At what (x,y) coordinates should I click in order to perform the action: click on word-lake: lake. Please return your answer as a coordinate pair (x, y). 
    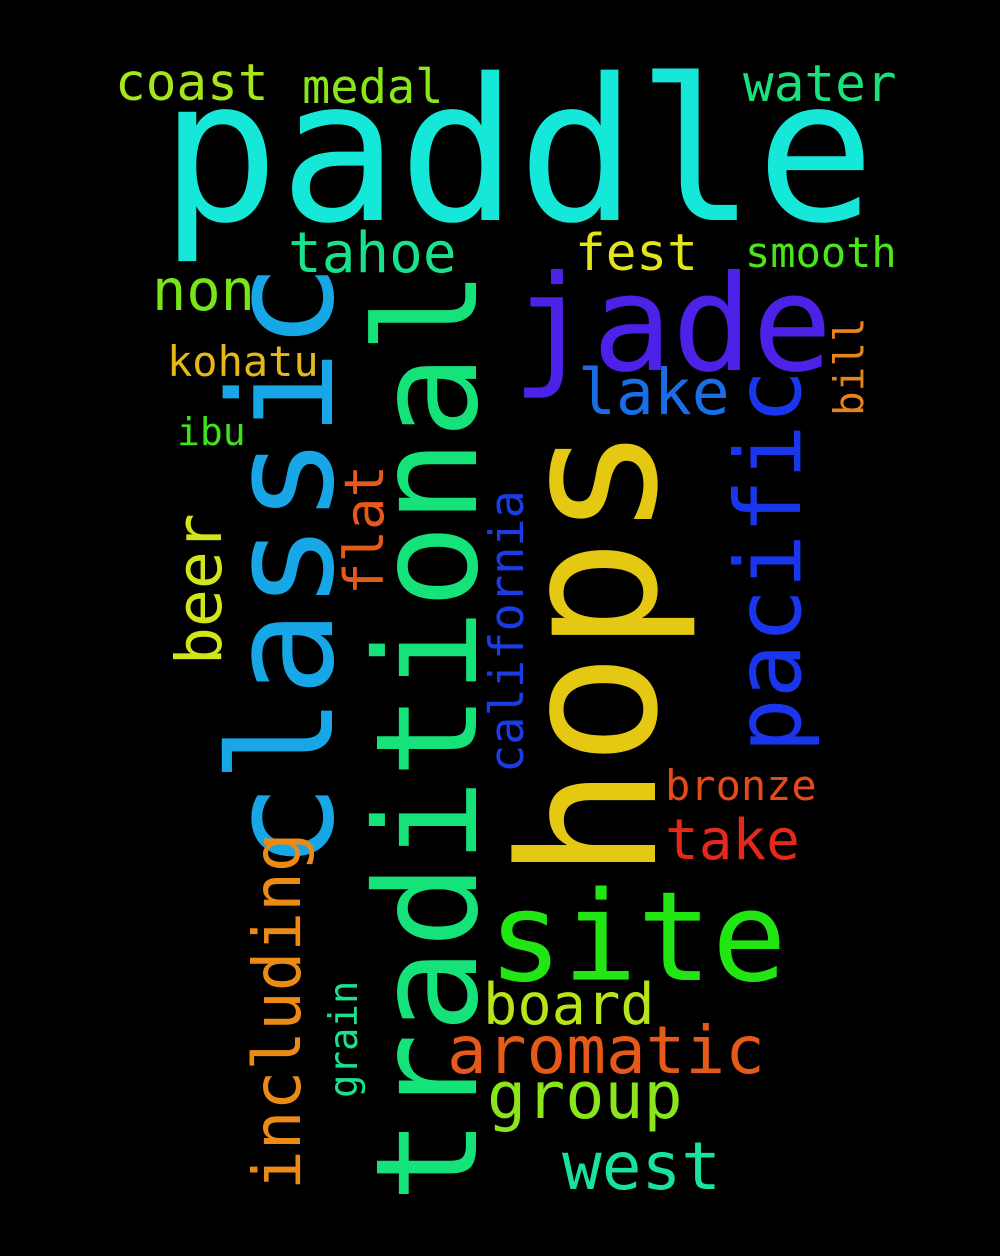
    Looking at the image, I should click on (654, 392).